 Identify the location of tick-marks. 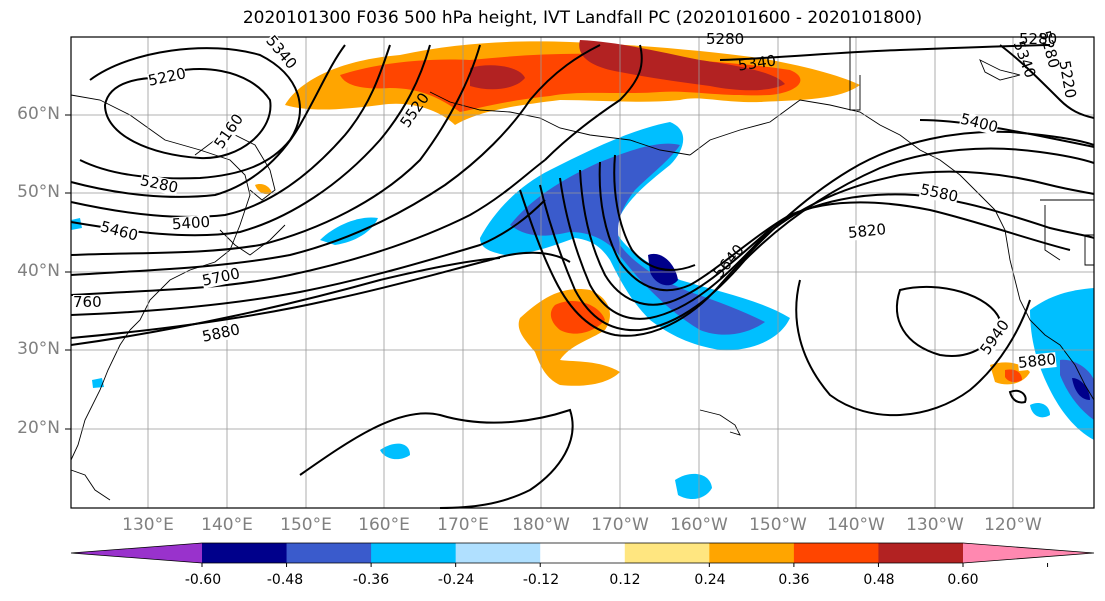
(68, 272).